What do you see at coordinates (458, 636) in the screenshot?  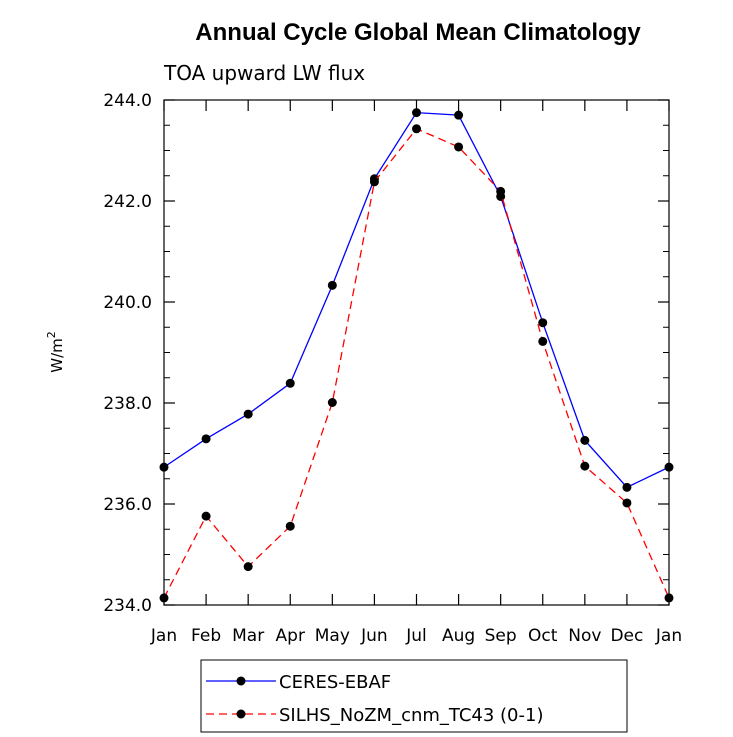 I see `x-tick-label: Aug` at bounding box center [458, 636].